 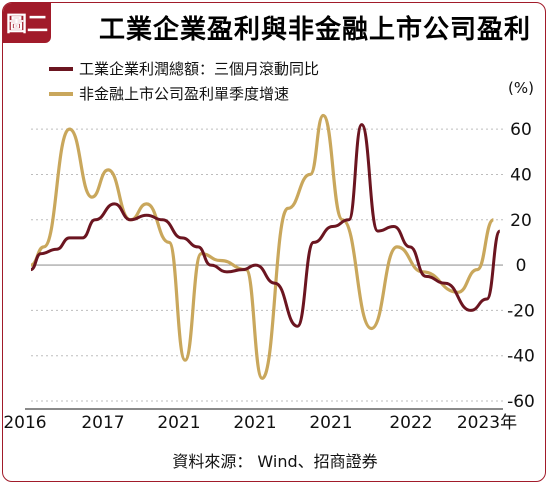 I want to click on legend-item-series-2: 非金融上市公司盈利單季度增速, so click(x=169, y=93).